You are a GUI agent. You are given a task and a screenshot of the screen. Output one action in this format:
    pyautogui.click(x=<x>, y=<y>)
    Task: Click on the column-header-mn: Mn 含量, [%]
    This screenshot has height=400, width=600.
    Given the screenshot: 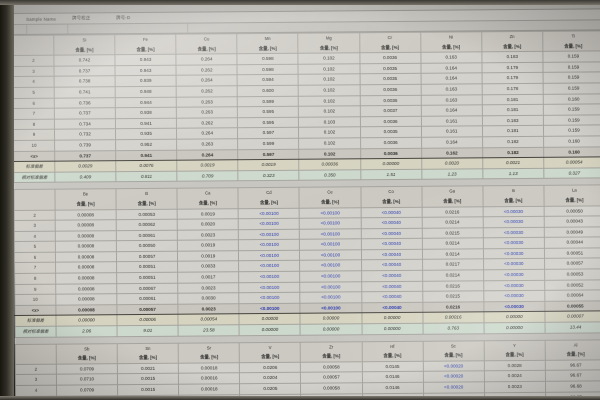 What is the action you would take?
    pyautogui.click(x=268, y=43)
    